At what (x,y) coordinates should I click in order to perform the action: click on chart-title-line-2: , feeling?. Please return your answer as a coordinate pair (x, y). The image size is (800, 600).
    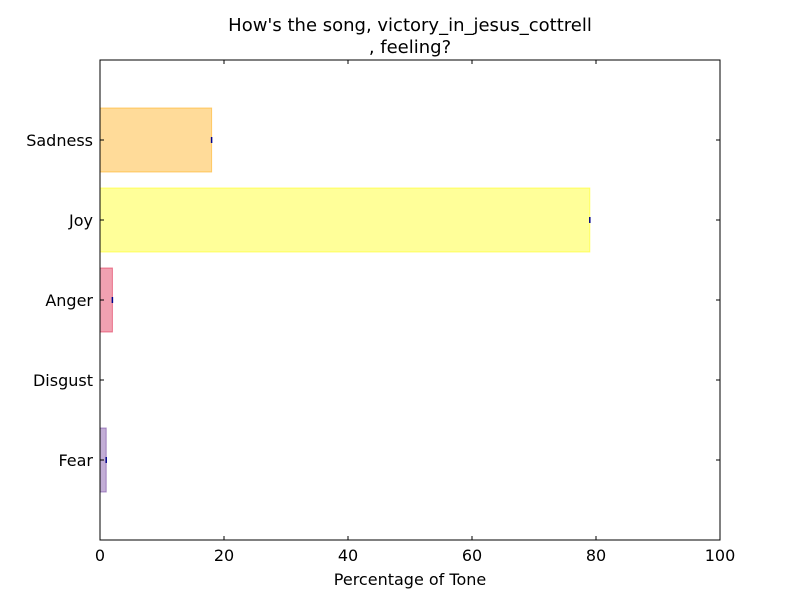
    Looking at the image, I should click on (410, 47).